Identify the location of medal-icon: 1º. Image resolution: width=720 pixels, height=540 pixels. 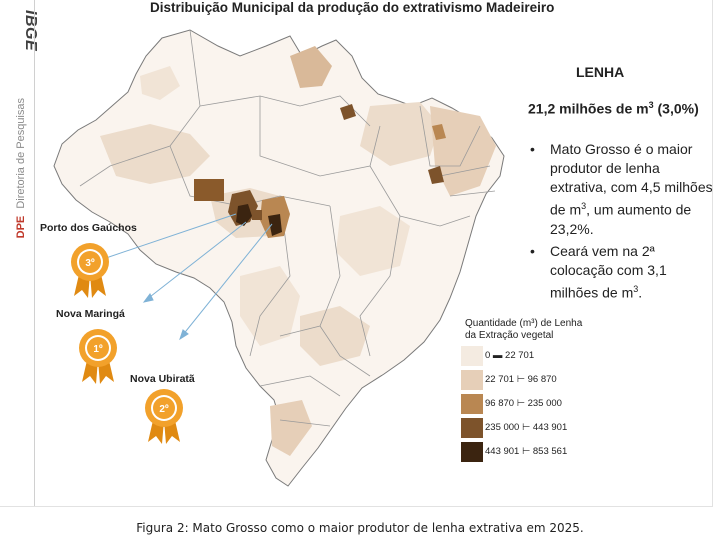
(98, 356).